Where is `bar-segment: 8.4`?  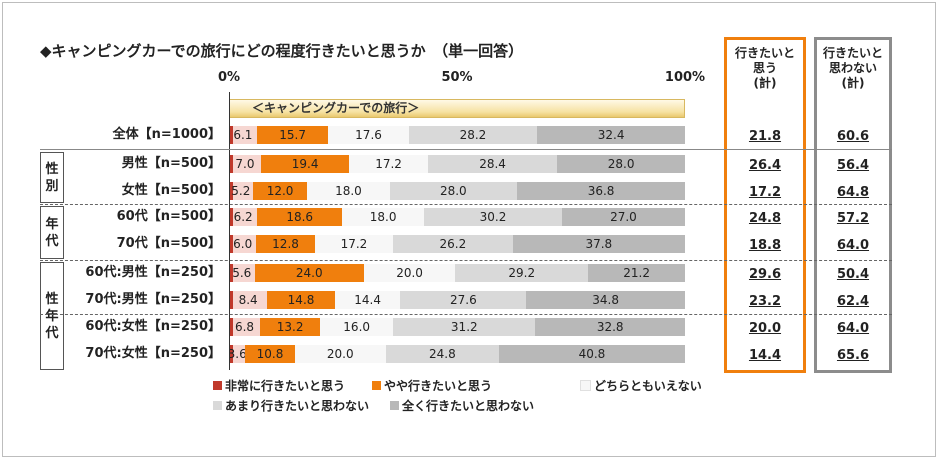 bar-segment: 8.4 is located at coordinates (248, 300).